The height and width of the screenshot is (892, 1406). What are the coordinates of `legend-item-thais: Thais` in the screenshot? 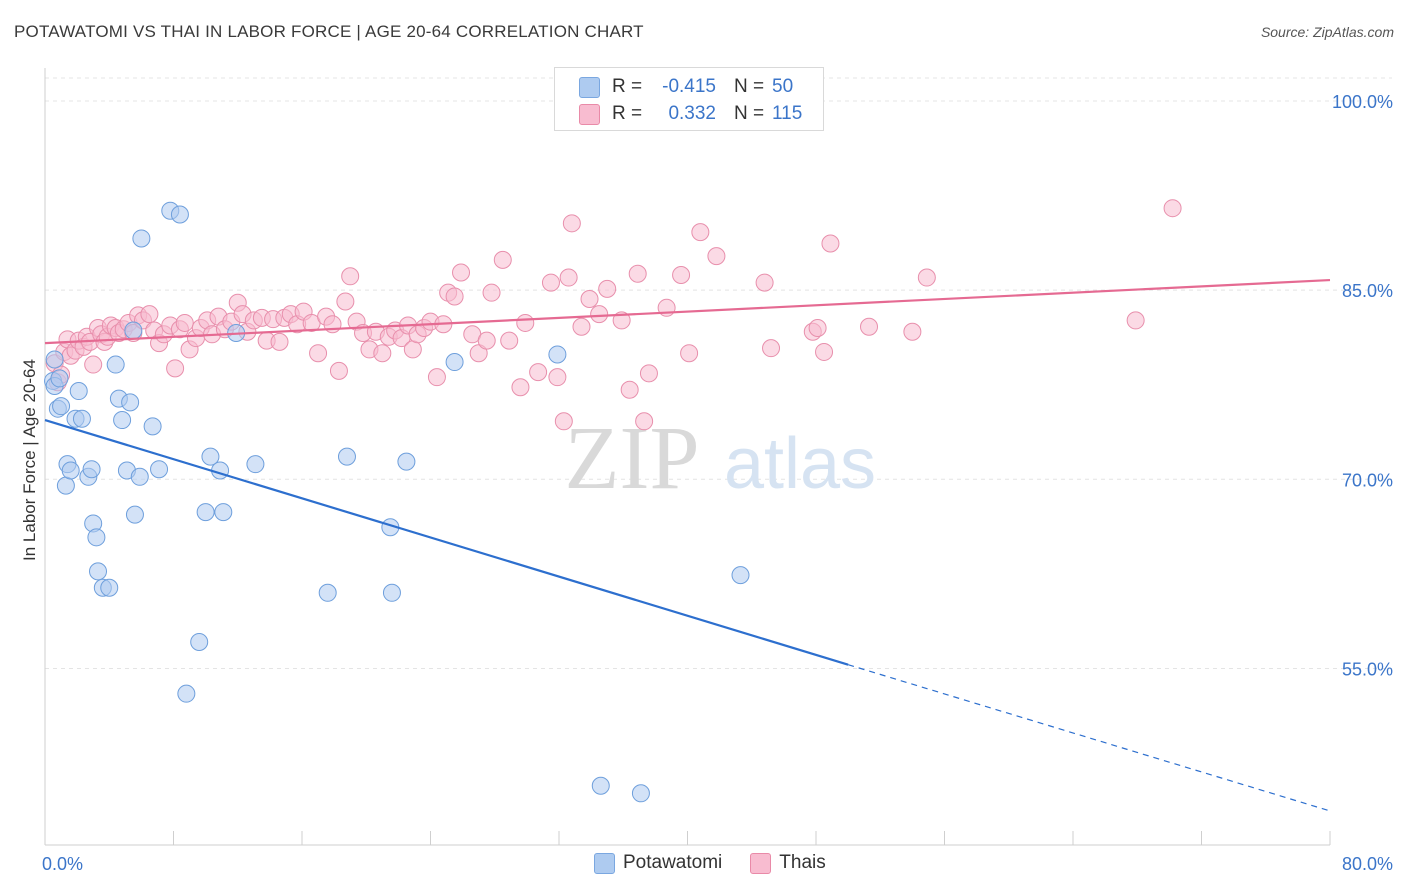 It's located at (788, 863).